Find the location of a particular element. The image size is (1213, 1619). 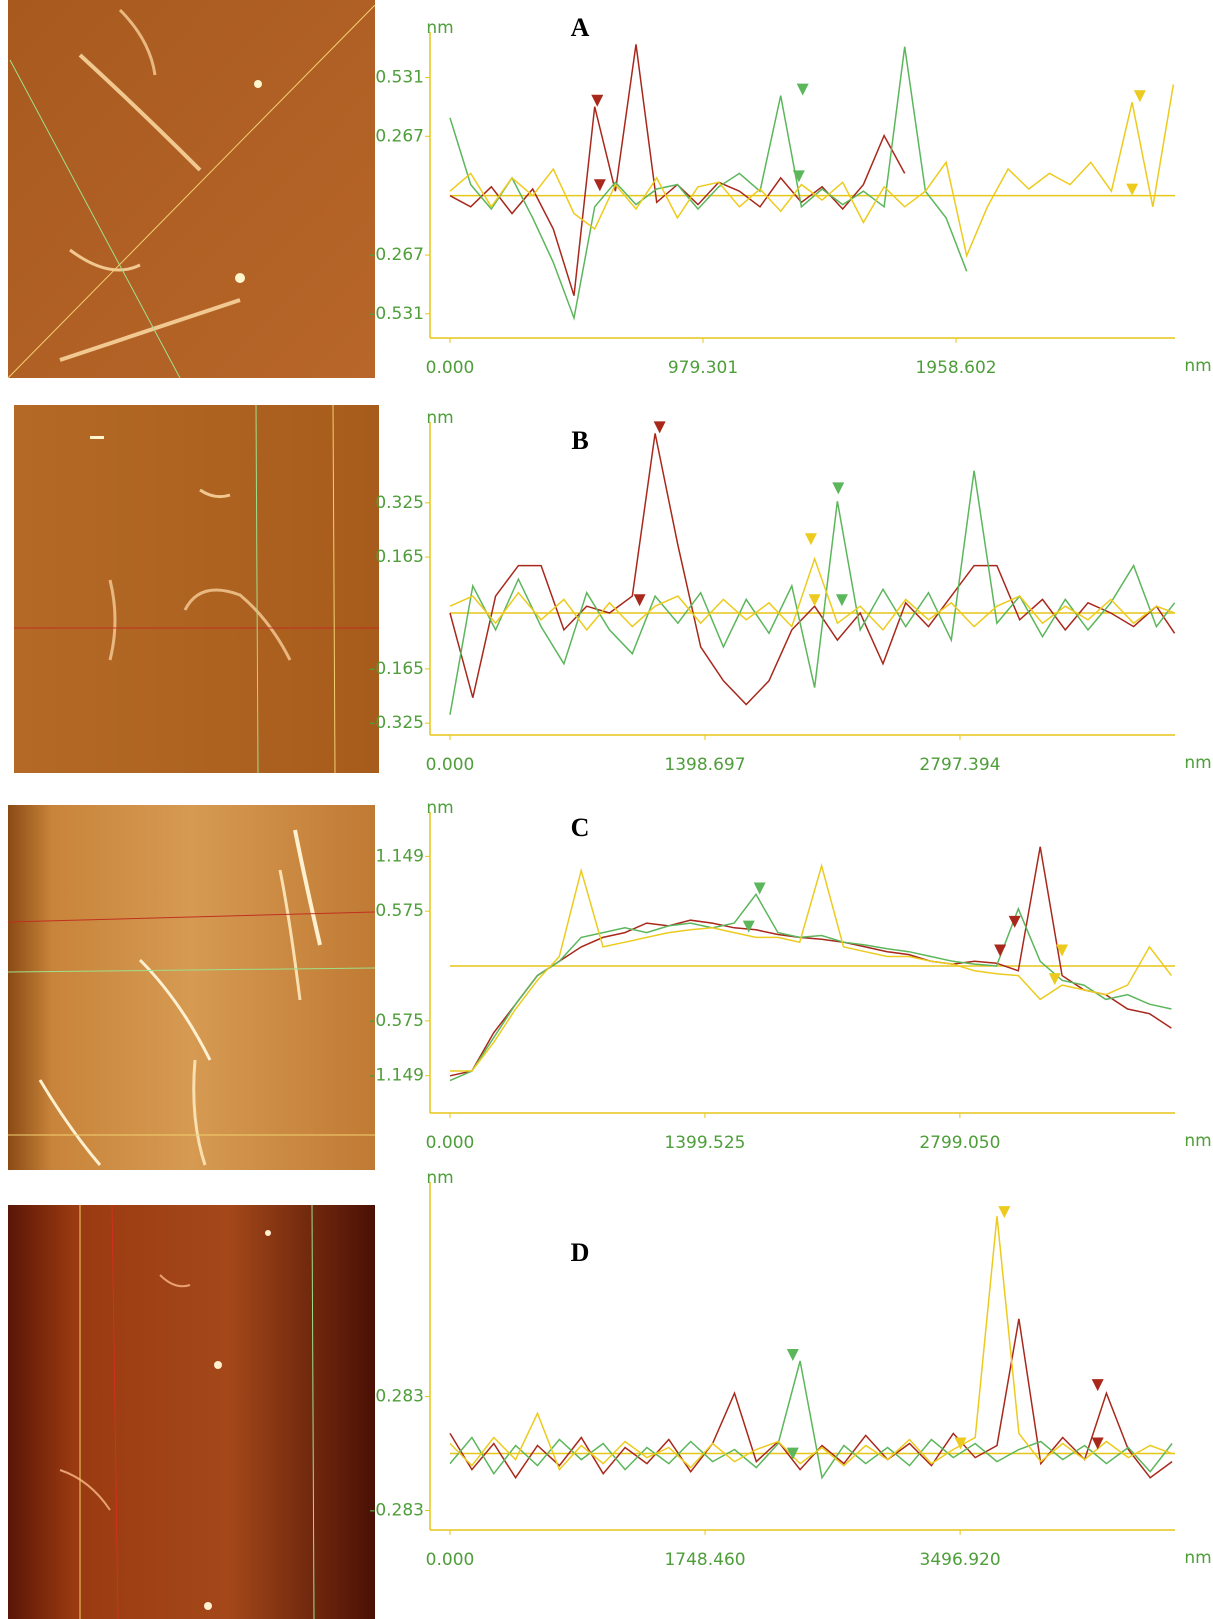

y-tick-label: 0.267 is located at coordinates (399, 136).